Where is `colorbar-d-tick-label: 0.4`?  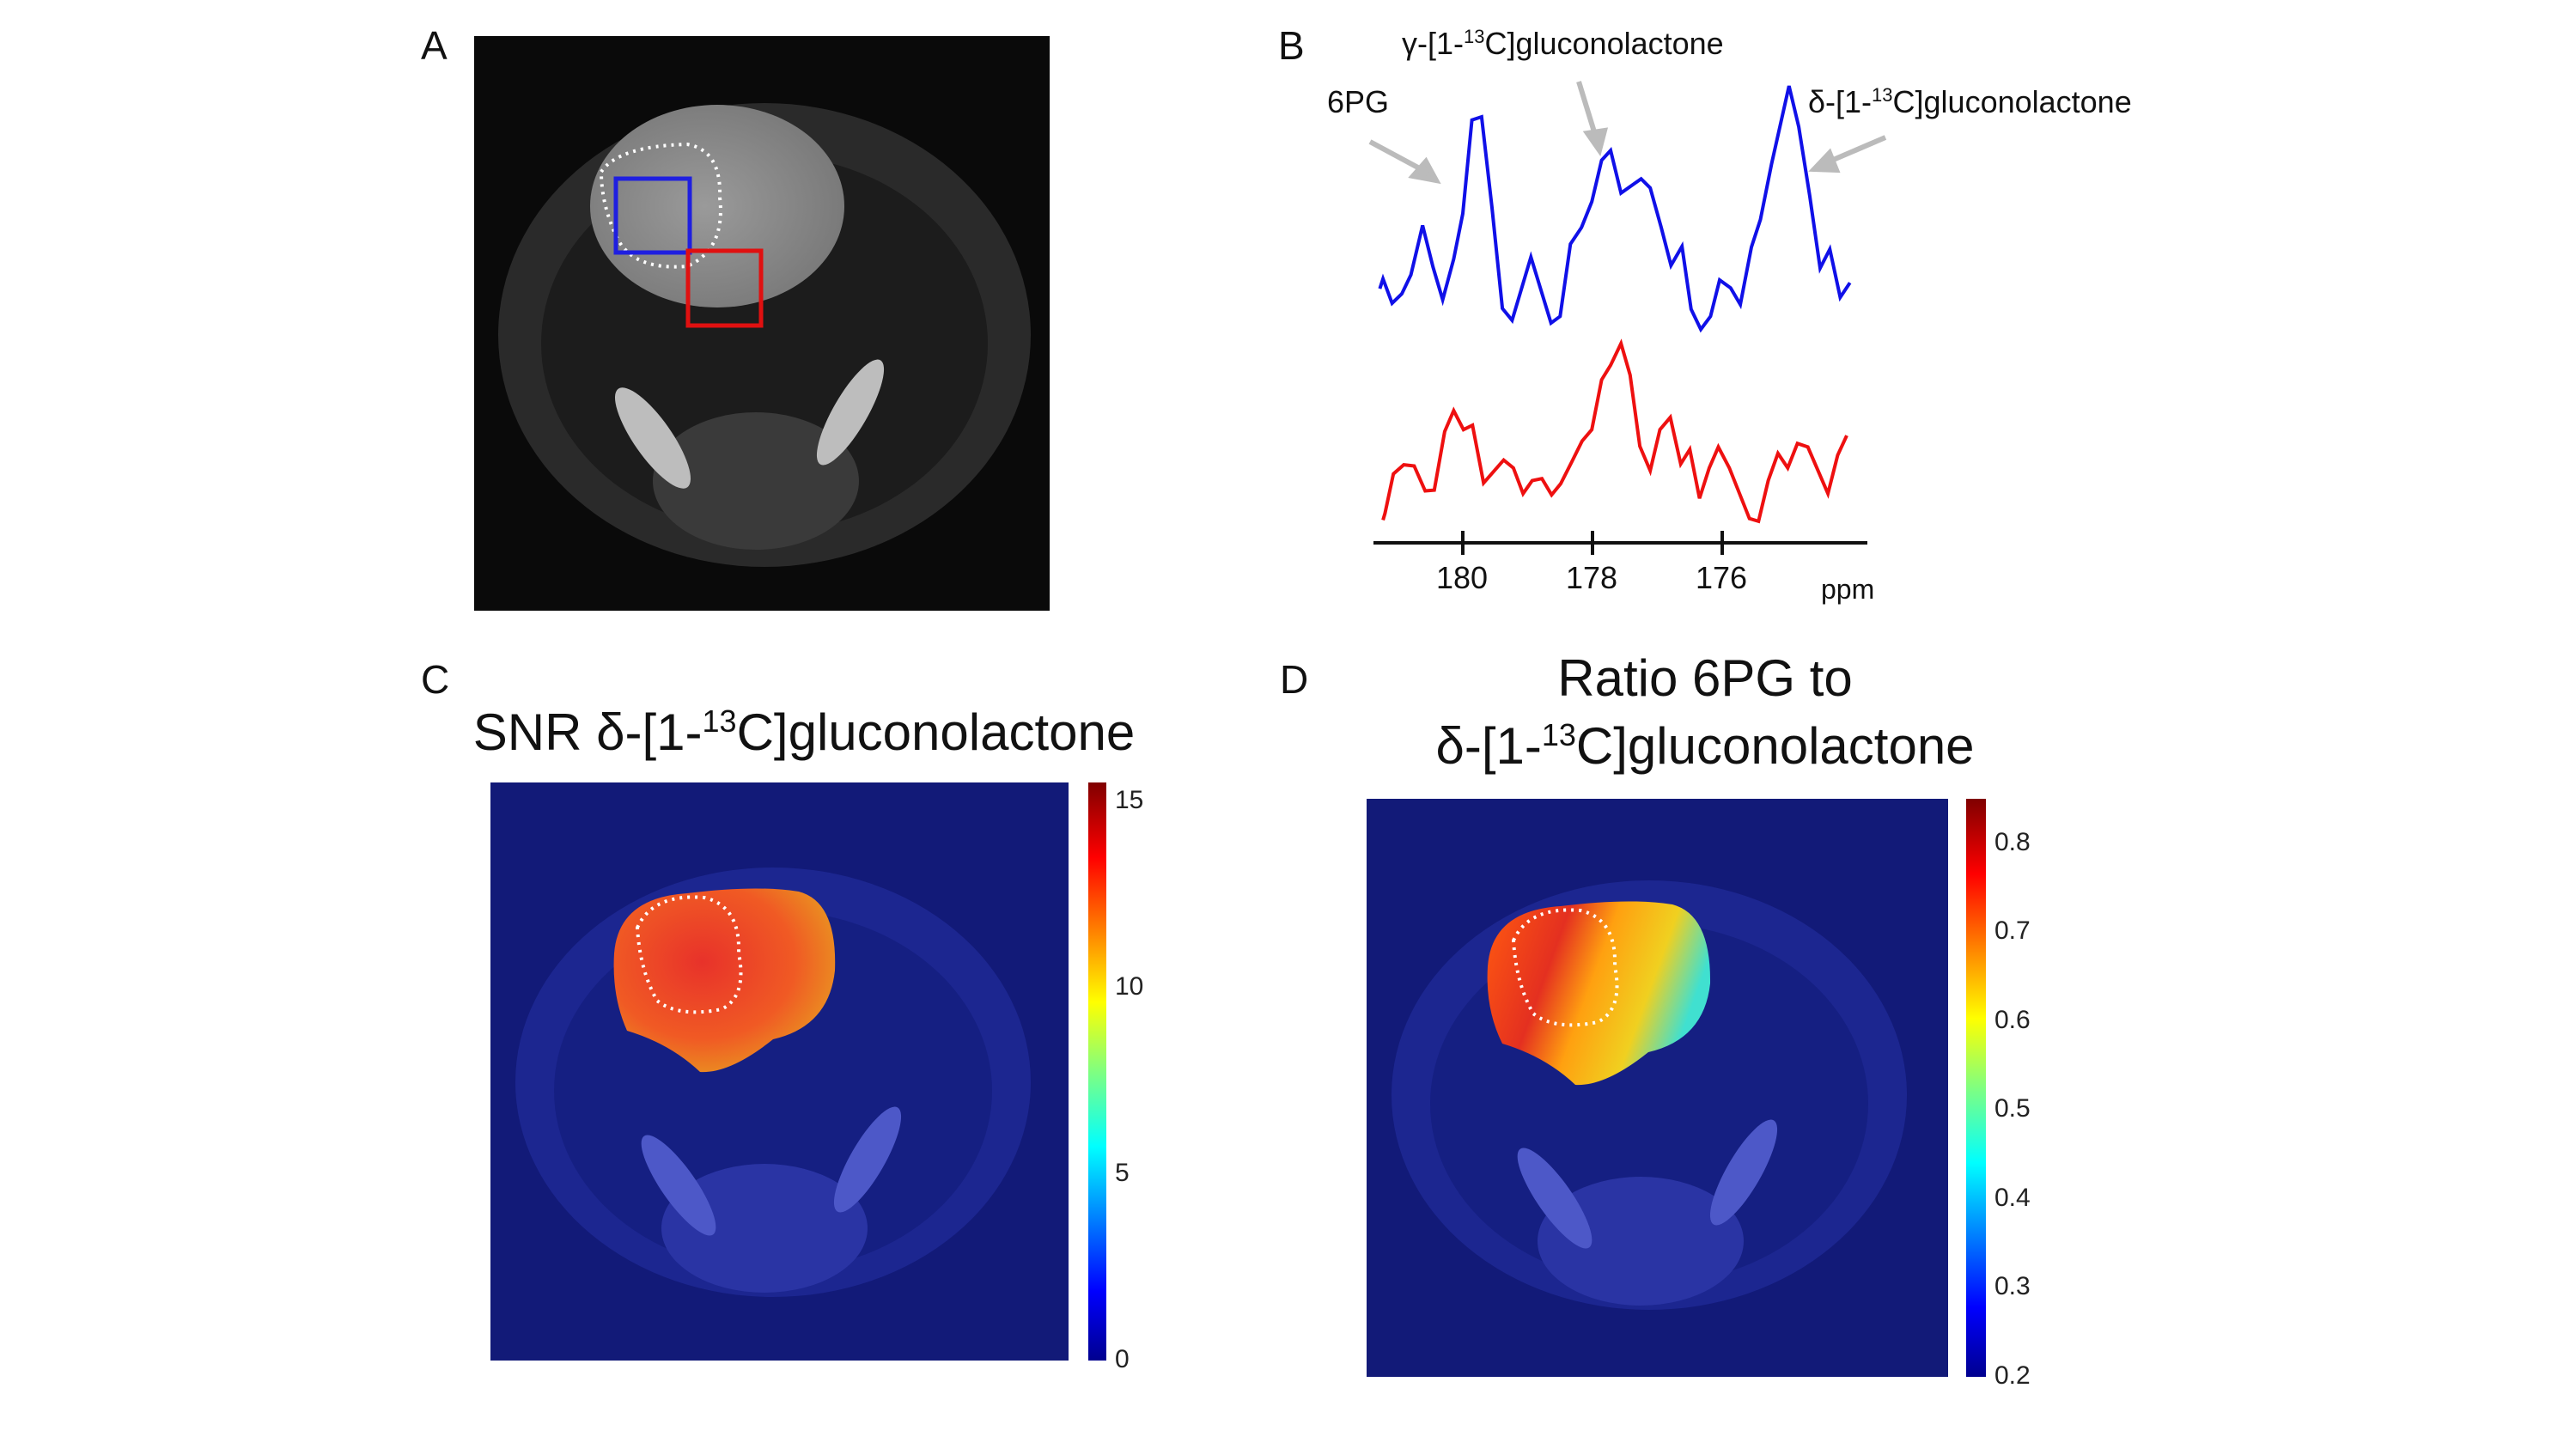 colorbar-d-tick-label: 0.4 is located at coordinates (2012, 1197).